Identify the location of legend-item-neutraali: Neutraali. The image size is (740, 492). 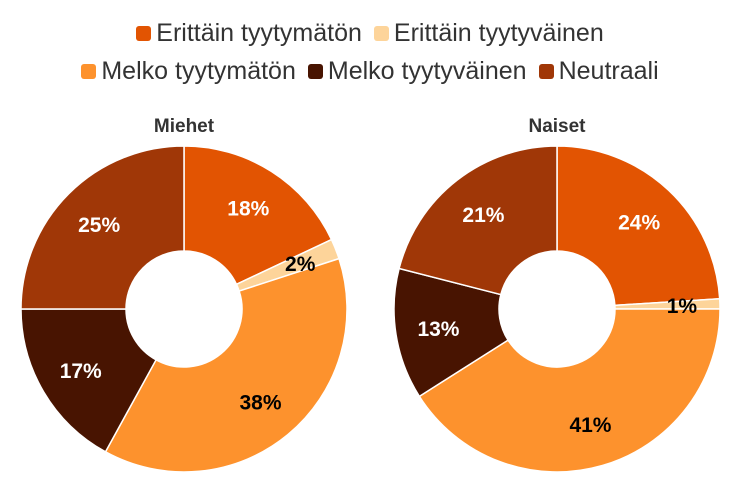
(598, 71).